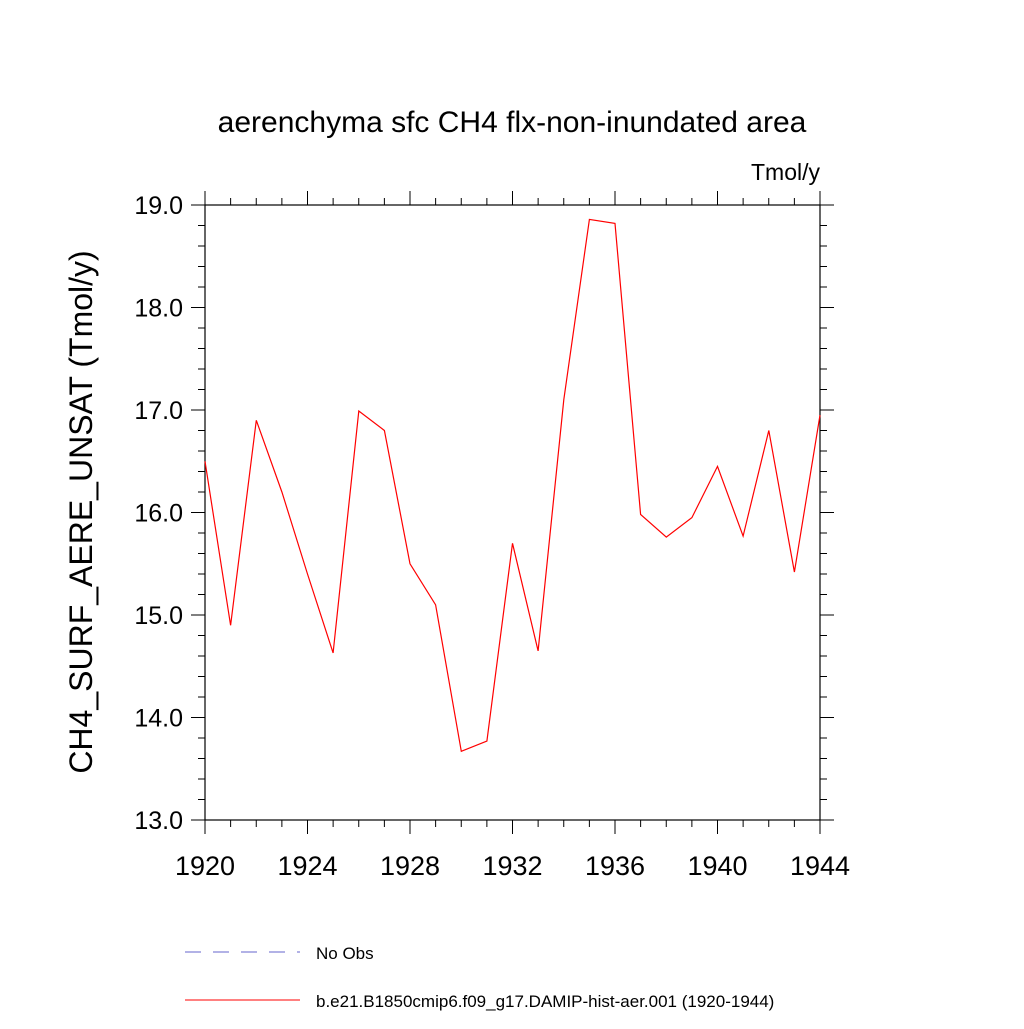 Image resolution: width=1024 pixels, height=1029 pixels. Describe the element at coordinates (158, 821) in the screenshot. I see `y-tick-label: 13.0` at that location.